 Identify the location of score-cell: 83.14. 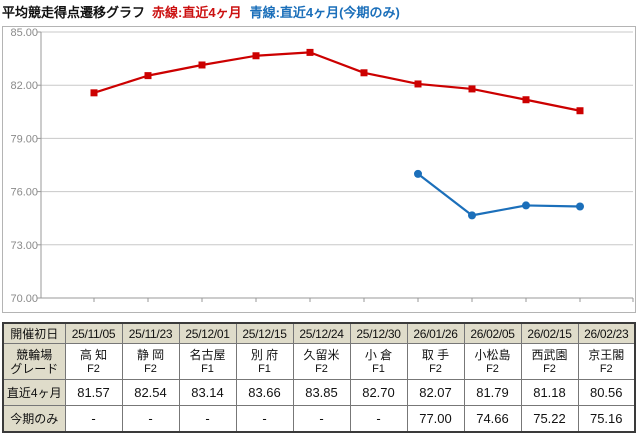
(207, 392).